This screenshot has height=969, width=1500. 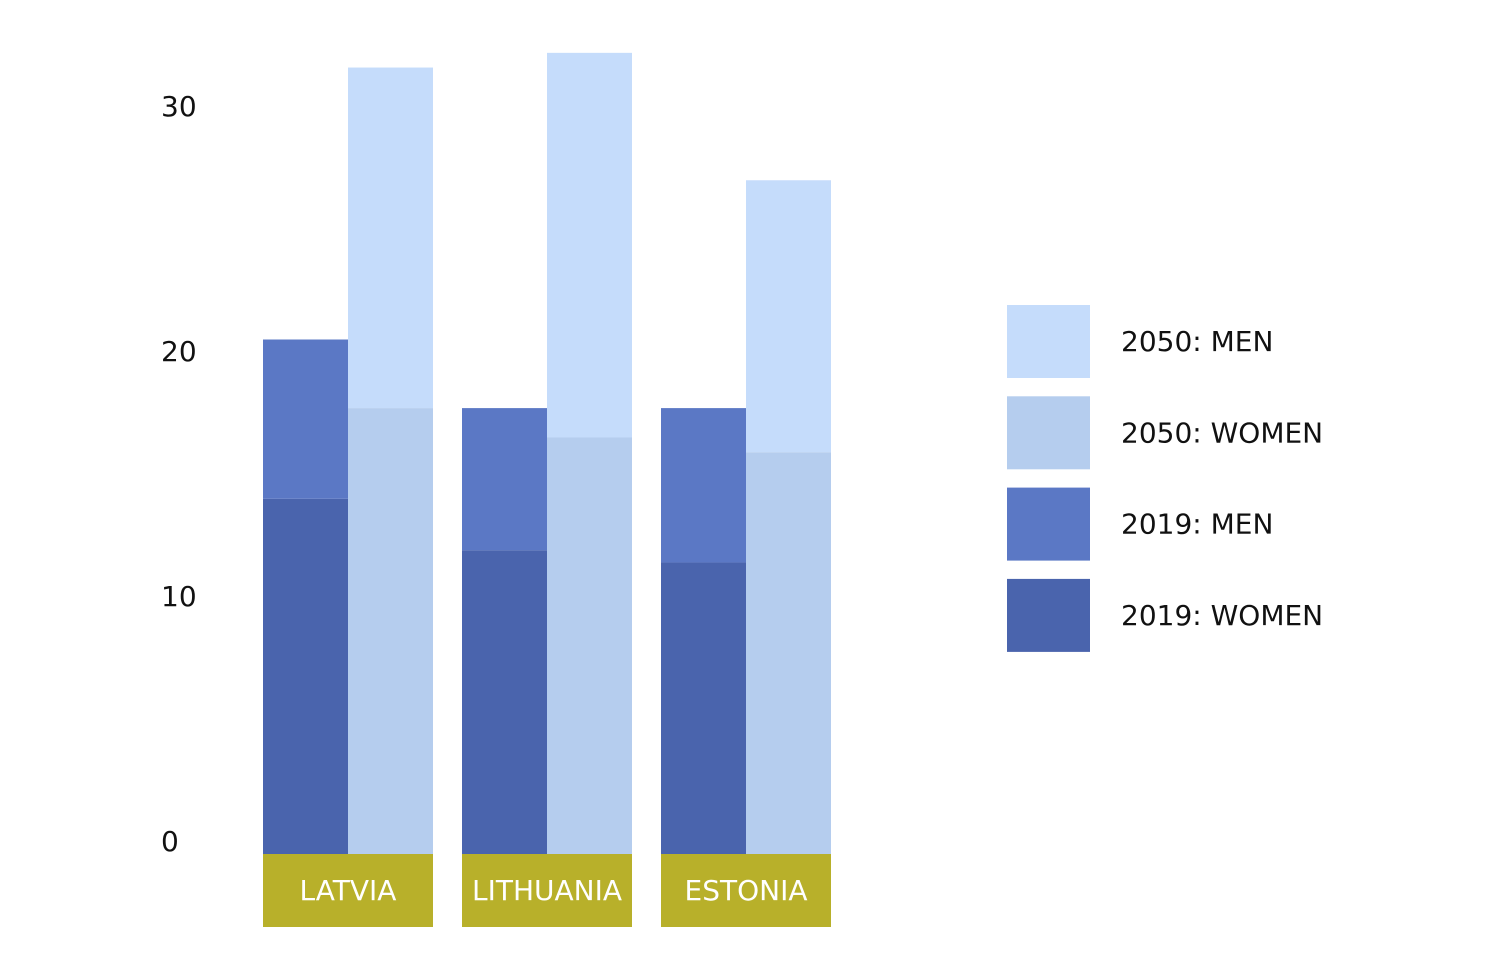 I want to click on y-tick-label: 20, so click(x=179, y=351).